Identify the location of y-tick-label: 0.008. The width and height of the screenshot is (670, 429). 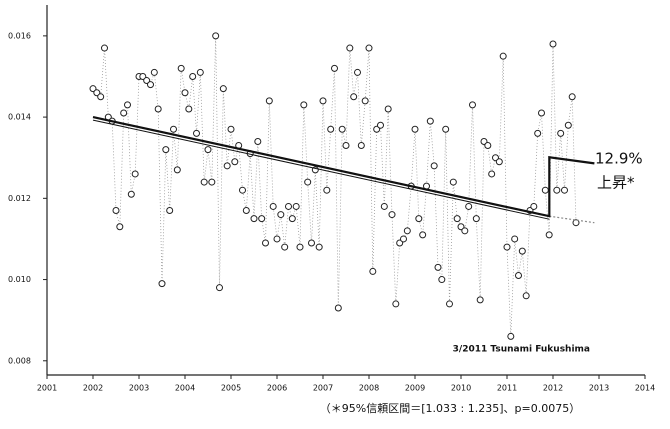
(19, 360).